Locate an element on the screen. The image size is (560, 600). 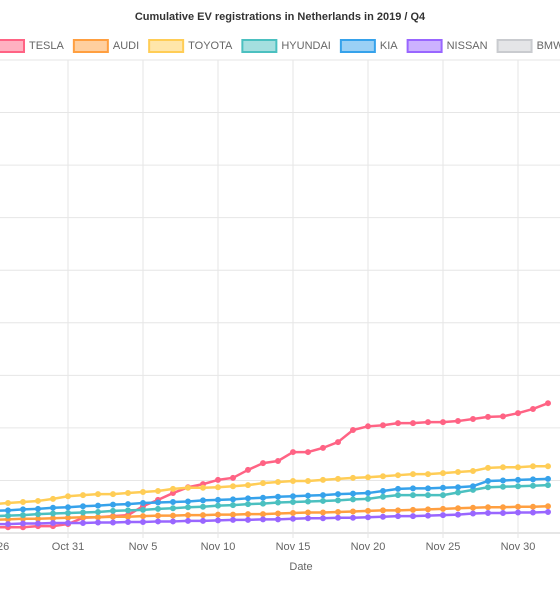
legend-label: TESLA is located at coordinates (47, 46).